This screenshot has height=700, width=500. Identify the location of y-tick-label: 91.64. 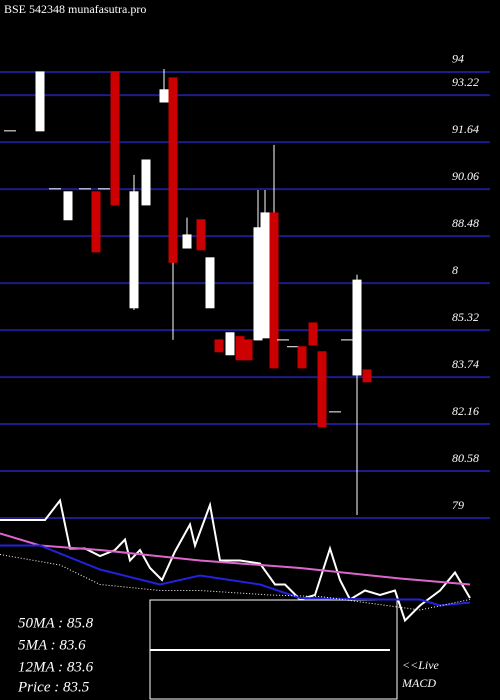
(465, 129).